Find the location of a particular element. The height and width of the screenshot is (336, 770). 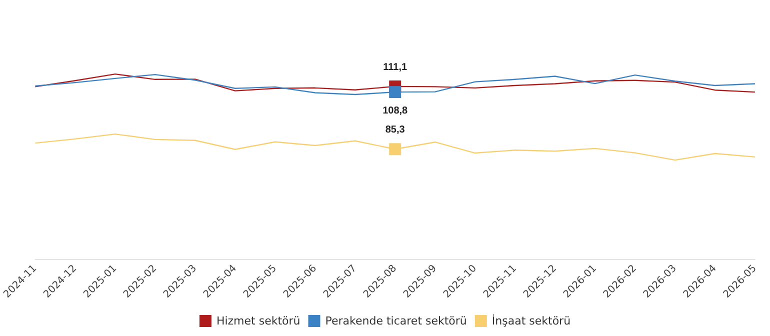

data-label: 108,8 is located at coordinates (395, 111).